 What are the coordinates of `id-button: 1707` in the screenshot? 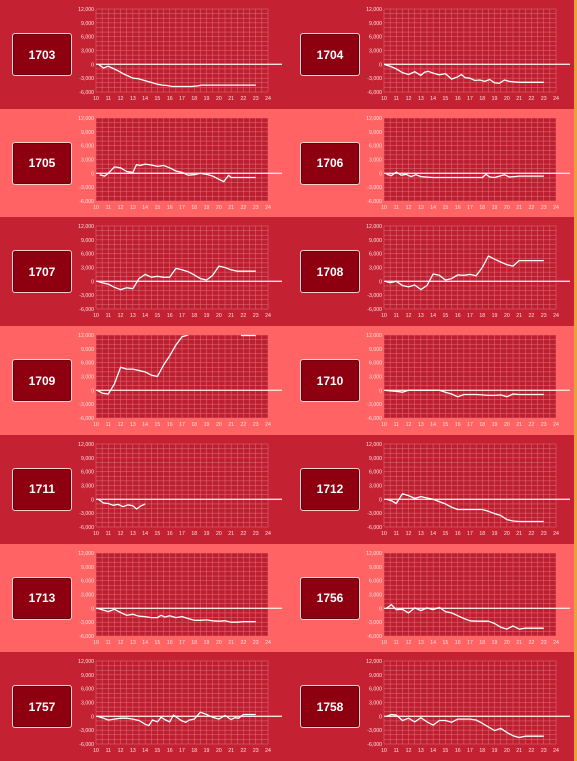 It's located at (42, 272).